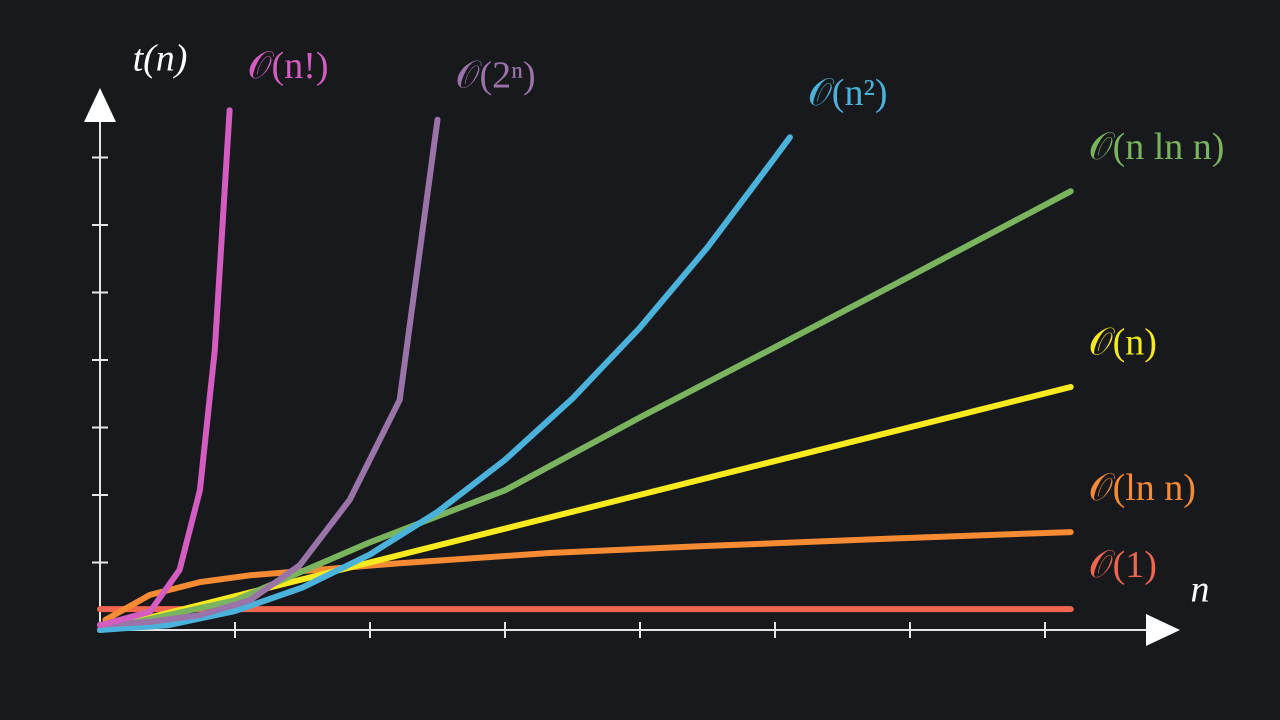  What do you see at coordinates (496, 75) in the screenshot?
I see `series-label: 𝒪(2ⁿ)` at bounding box center [496, 75].